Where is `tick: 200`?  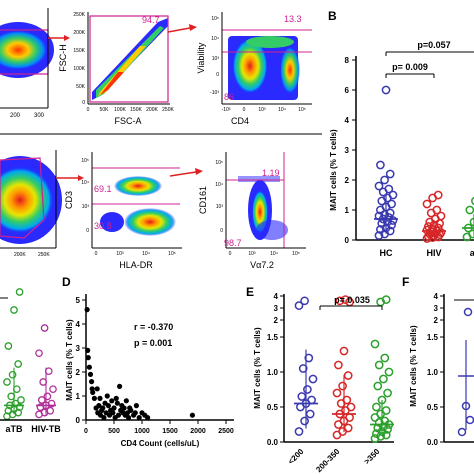
tick: 200 is located at coordinates (15, 116).